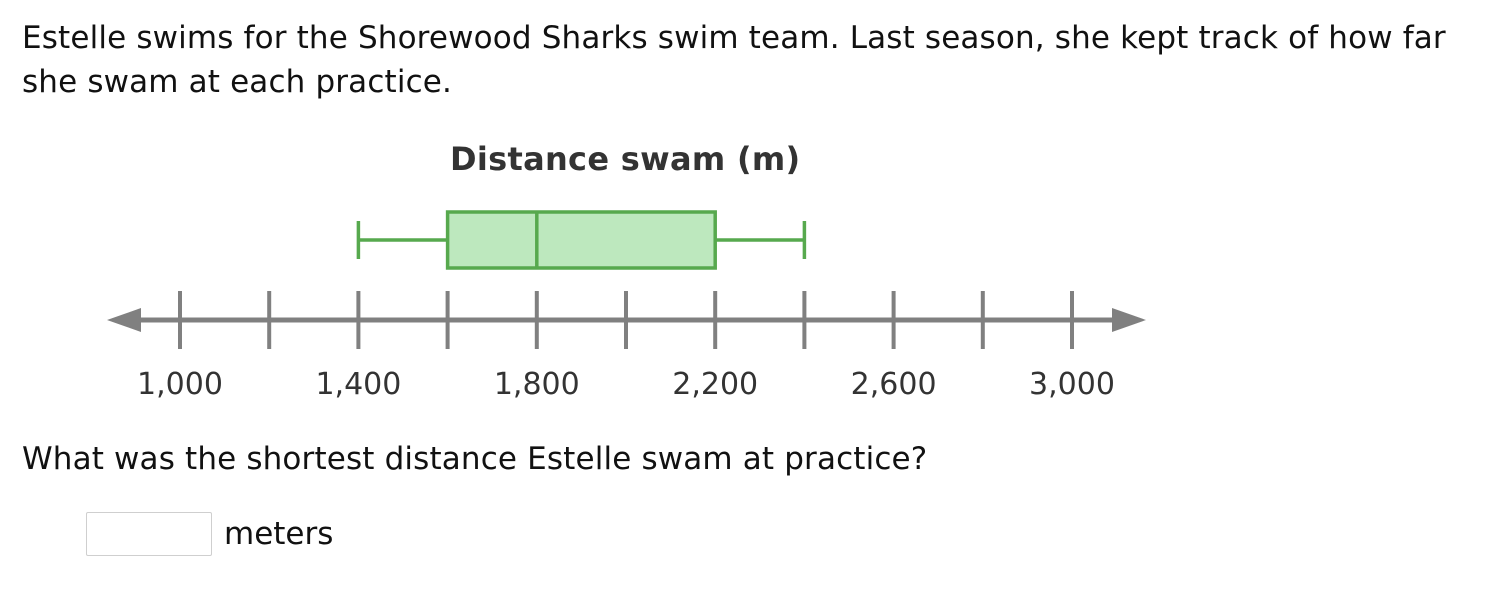 Image resolution: width=1506 pixels, height=604 pixels. What do you see at coordinates (279, 534) in the screenshot?
I see `unit-label: meters` at bounding box center [279, 534].